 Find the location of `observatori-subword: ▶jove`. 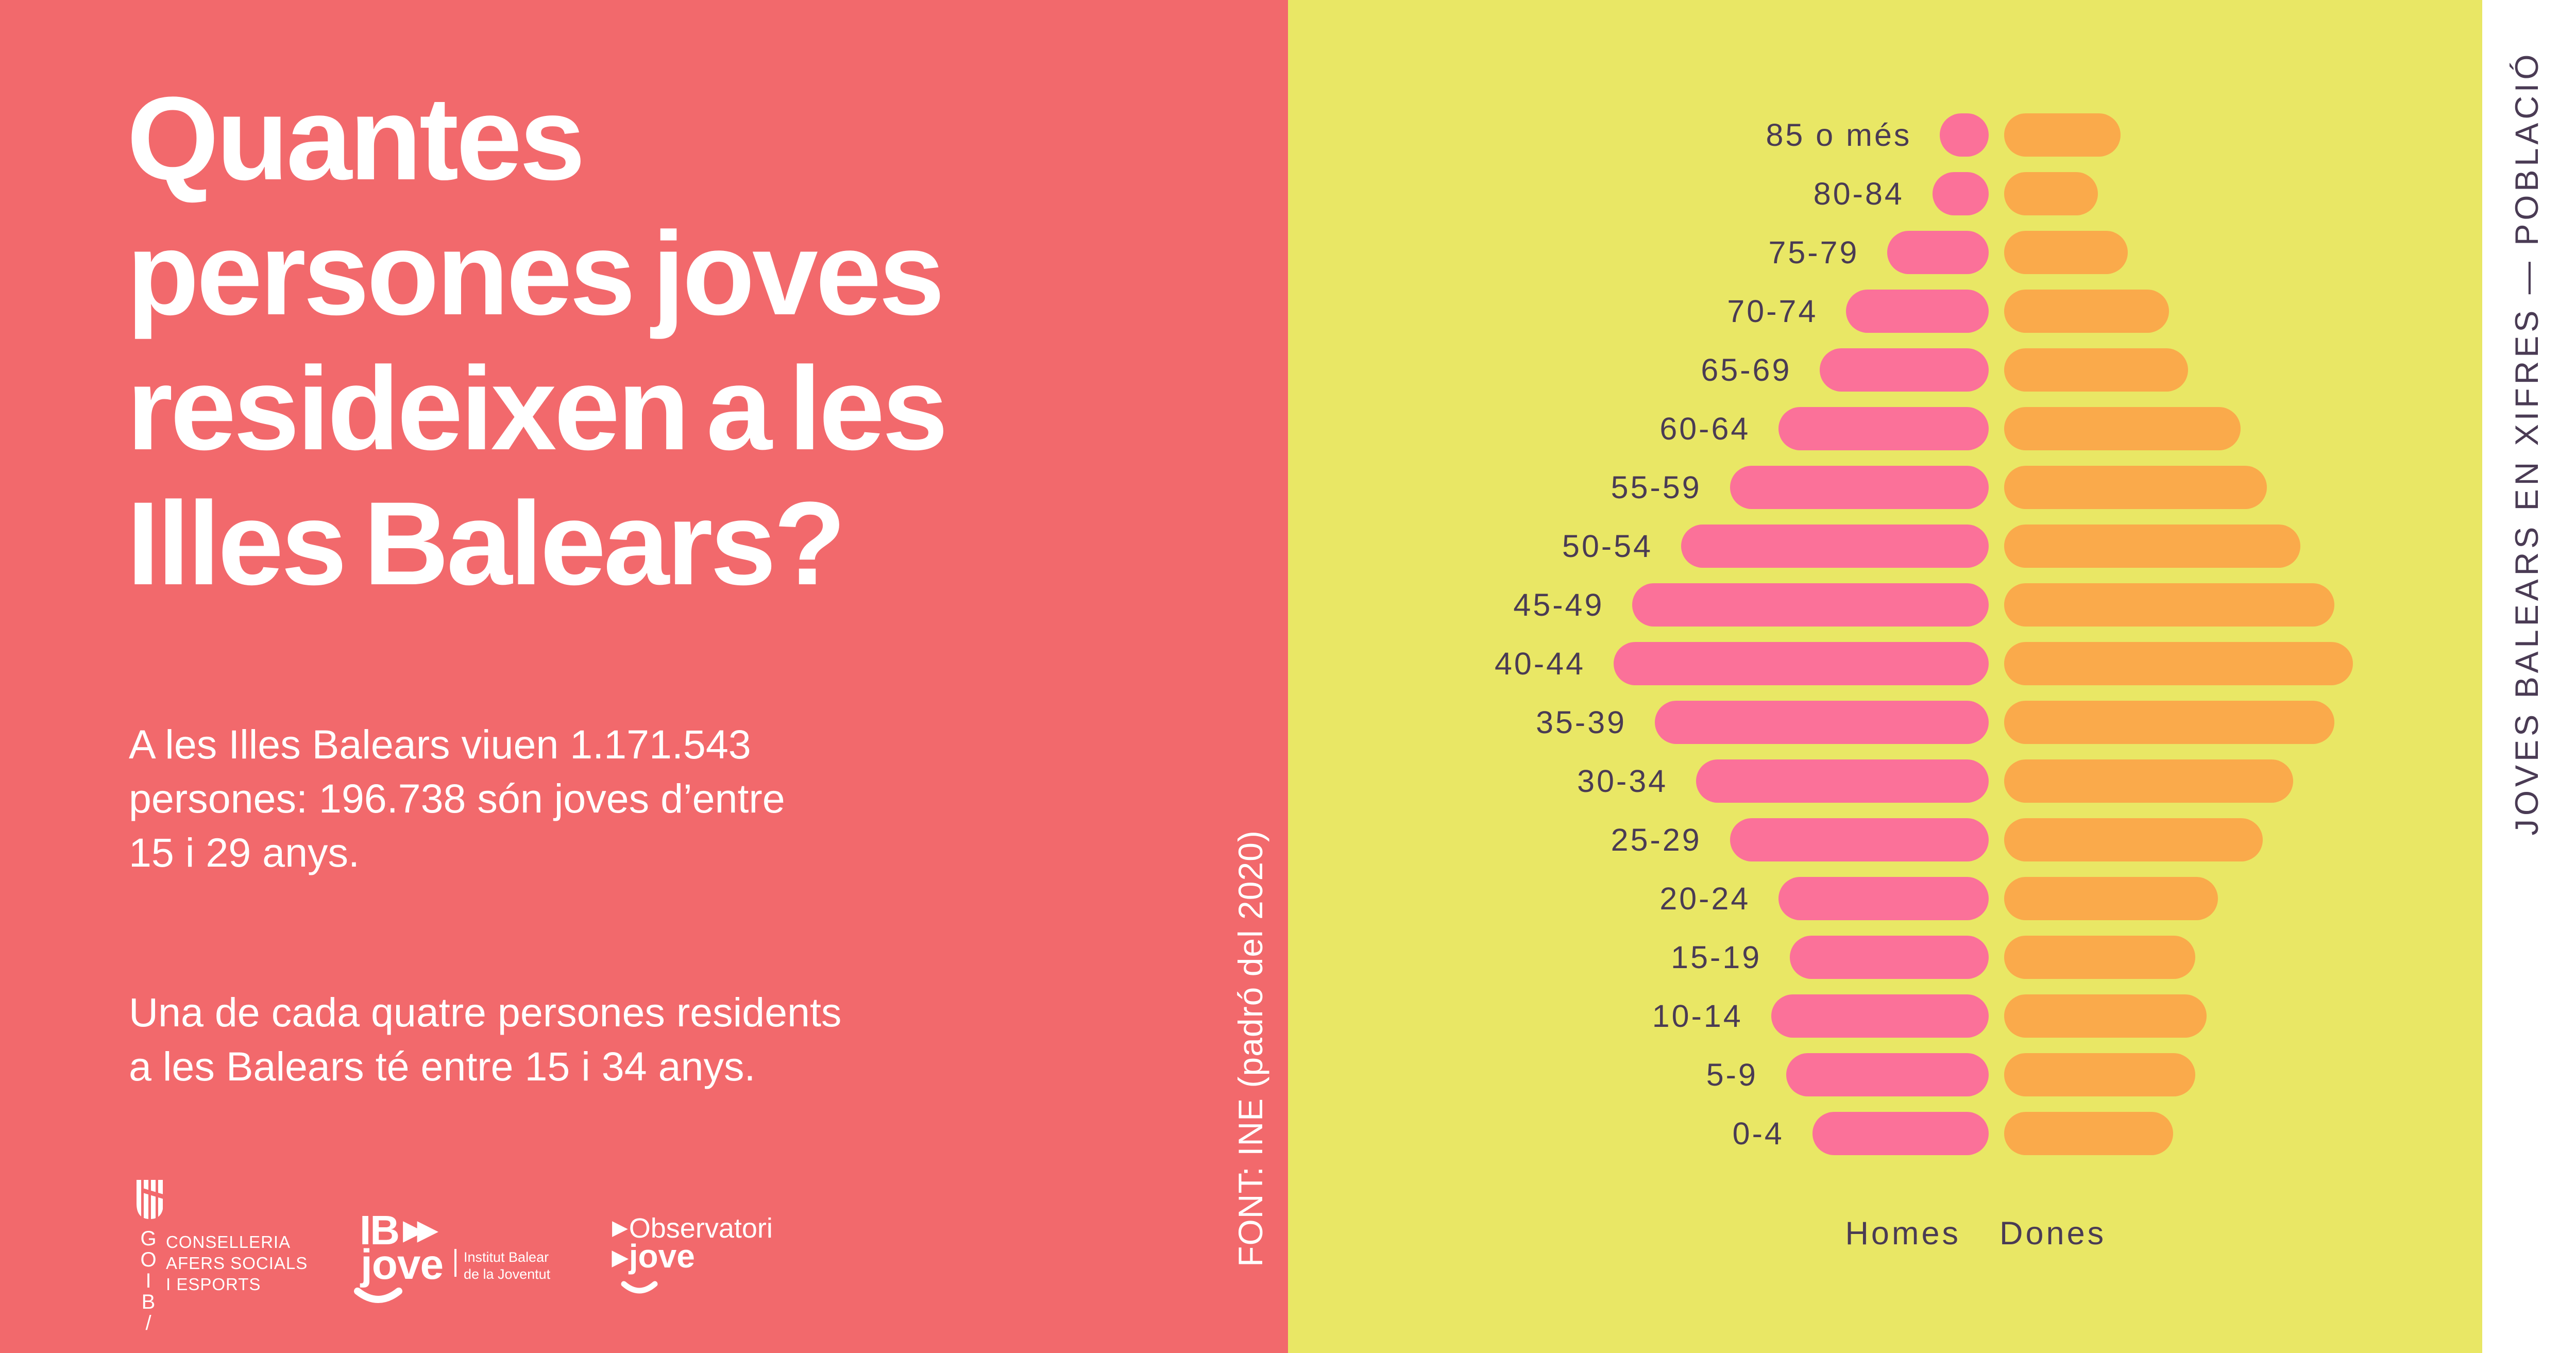

observatori-subword: ▶jove is located at coordinates (653, 1257).